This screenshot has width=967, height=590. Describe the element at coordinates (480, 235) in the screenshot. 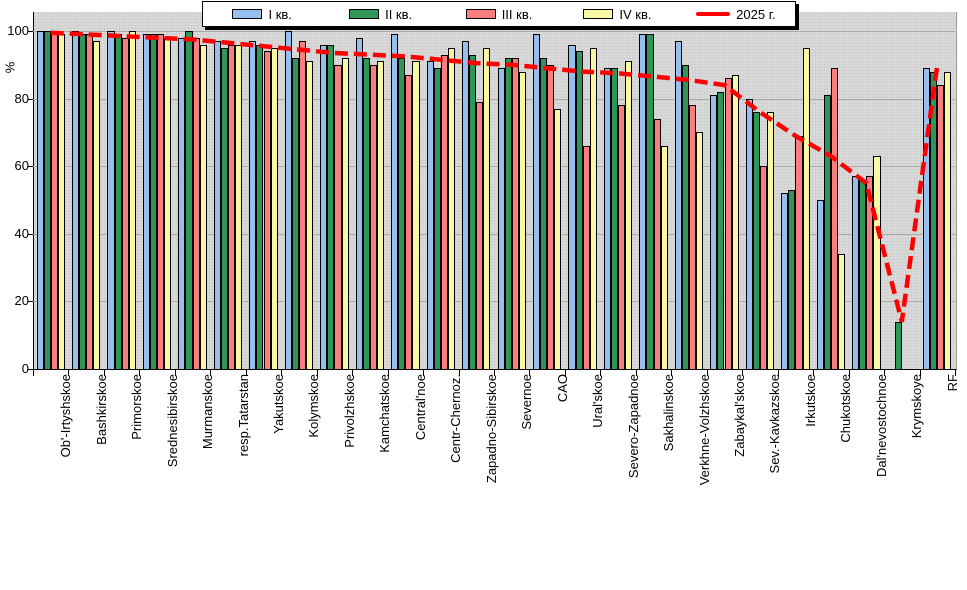

I see `bar-III кв.-Zapadno-Sibirskoe` at that location.